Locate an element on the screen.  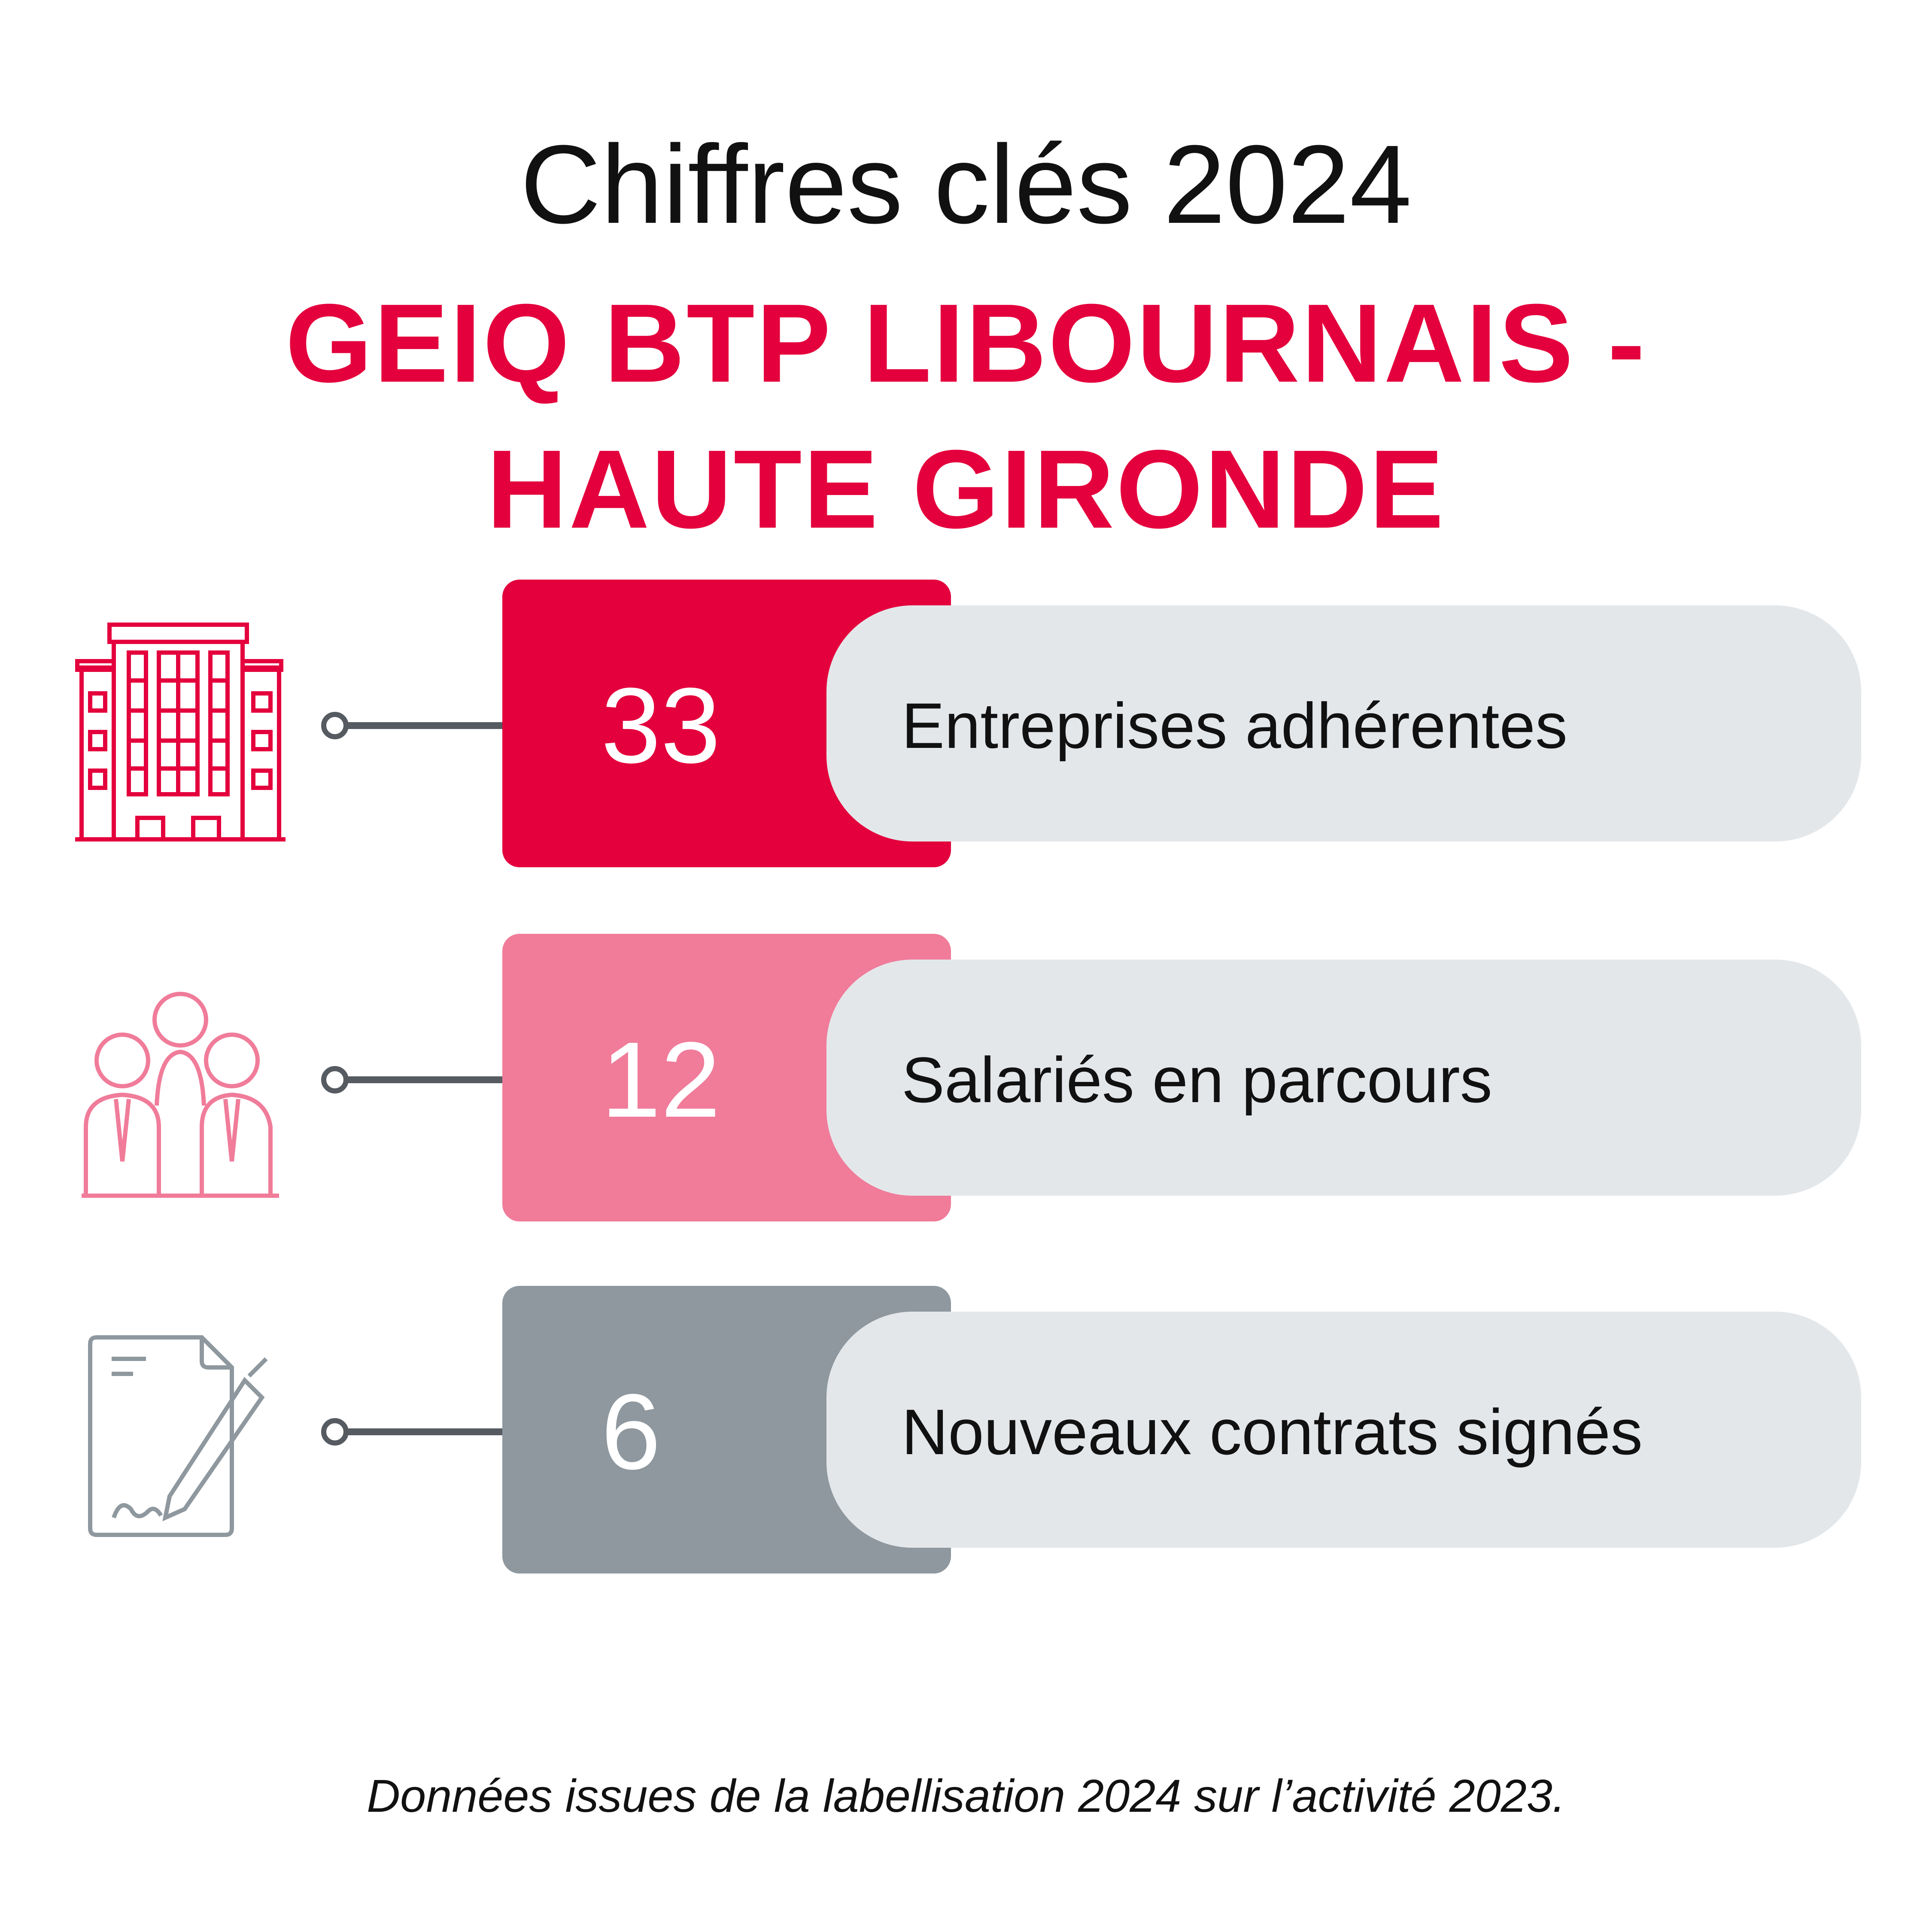
stat-label: Nouveaux contrats signés is located at coordinates (1272, 1432).